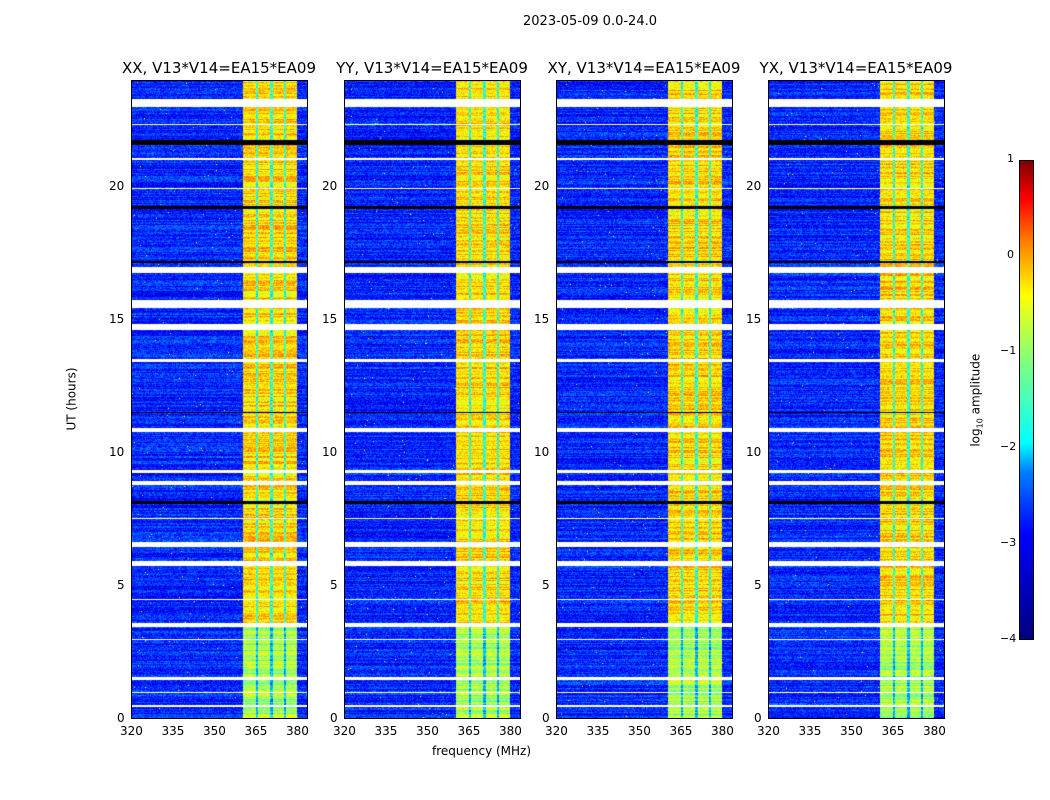 Image resolution: width=1050 pixels, height=800 pixels. I want to click on figure-title: 2023-05-09 0.0-24.0, so click(590, 21).